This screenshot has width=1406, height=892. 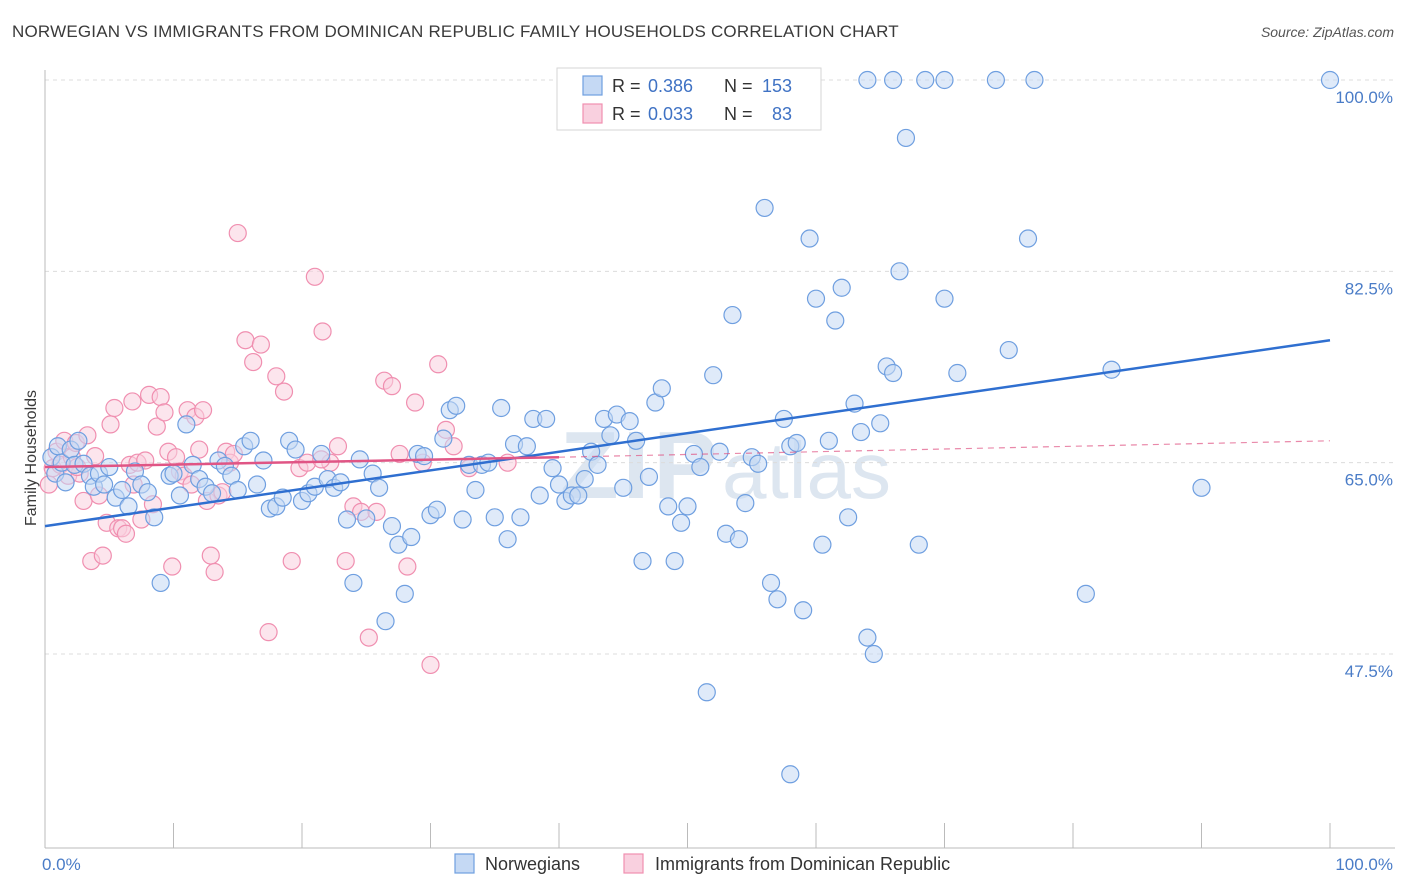 What do you see at coordinates (633, 863) in the screenshot?
I see `bottom-legend-swatch-dominican` at bounding box center [633, 863].